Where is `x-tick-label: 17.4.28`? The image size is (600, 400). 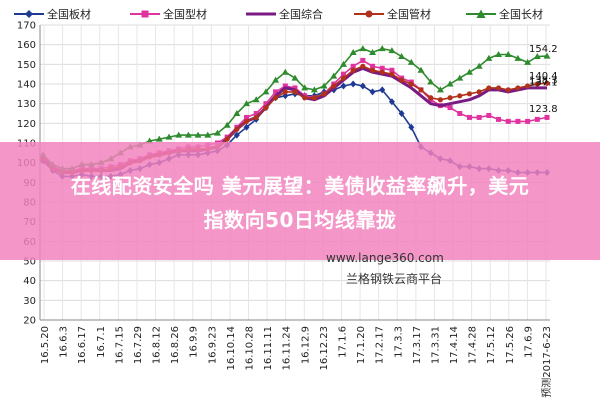 x-tick-label: 17.4.28 is located at coordinates (473, 345).